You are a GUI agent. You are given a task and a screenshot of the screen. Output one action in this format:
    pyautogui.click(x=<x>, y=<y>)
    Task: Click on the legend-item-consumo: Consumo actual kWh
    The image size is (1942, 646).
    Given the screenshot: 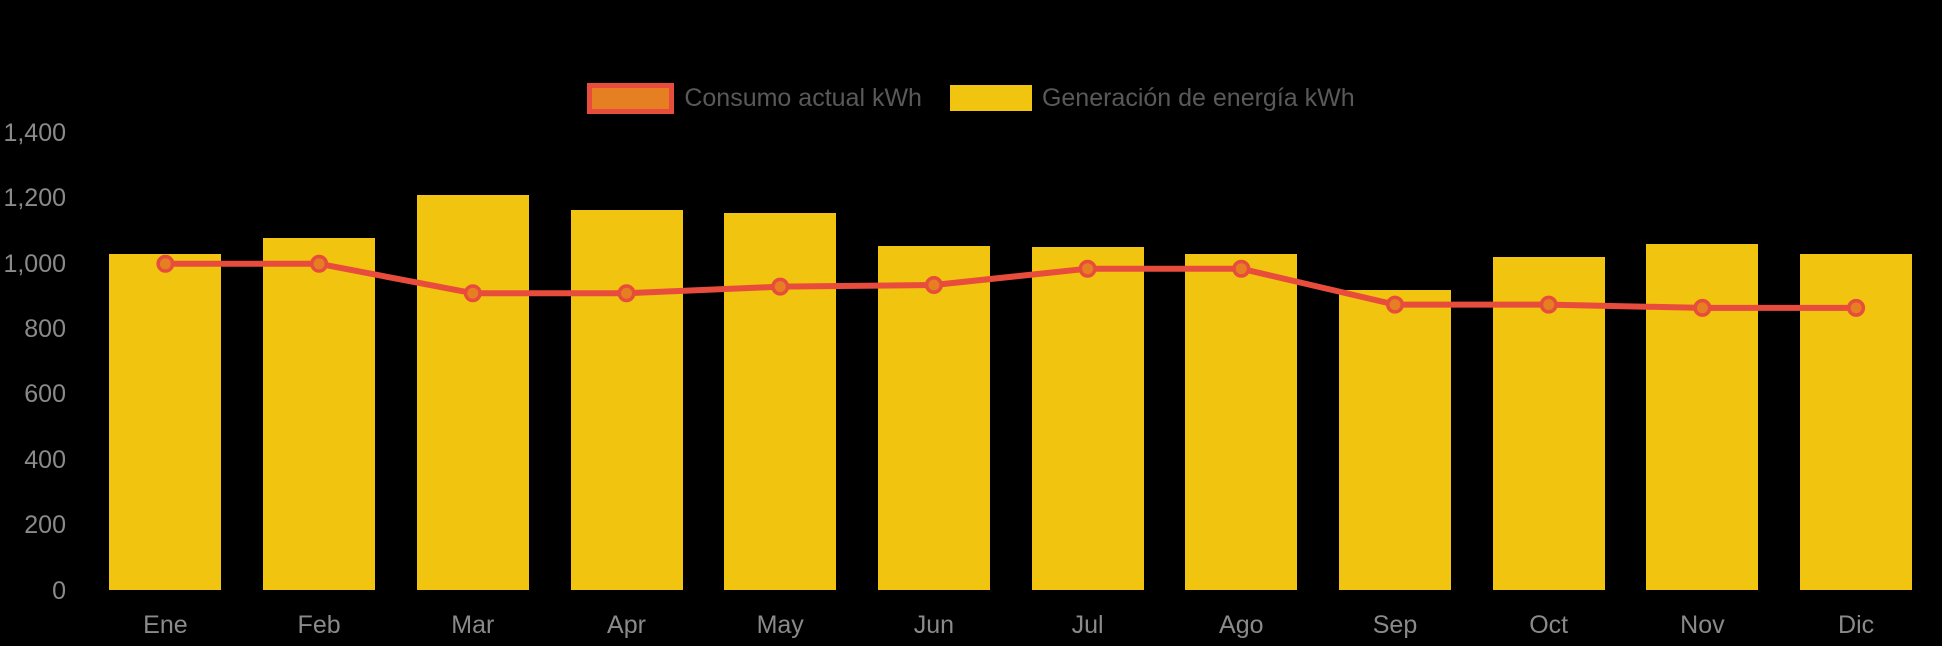 What is the action you would take?
    pyautogui.click(x=754, y=98)
    